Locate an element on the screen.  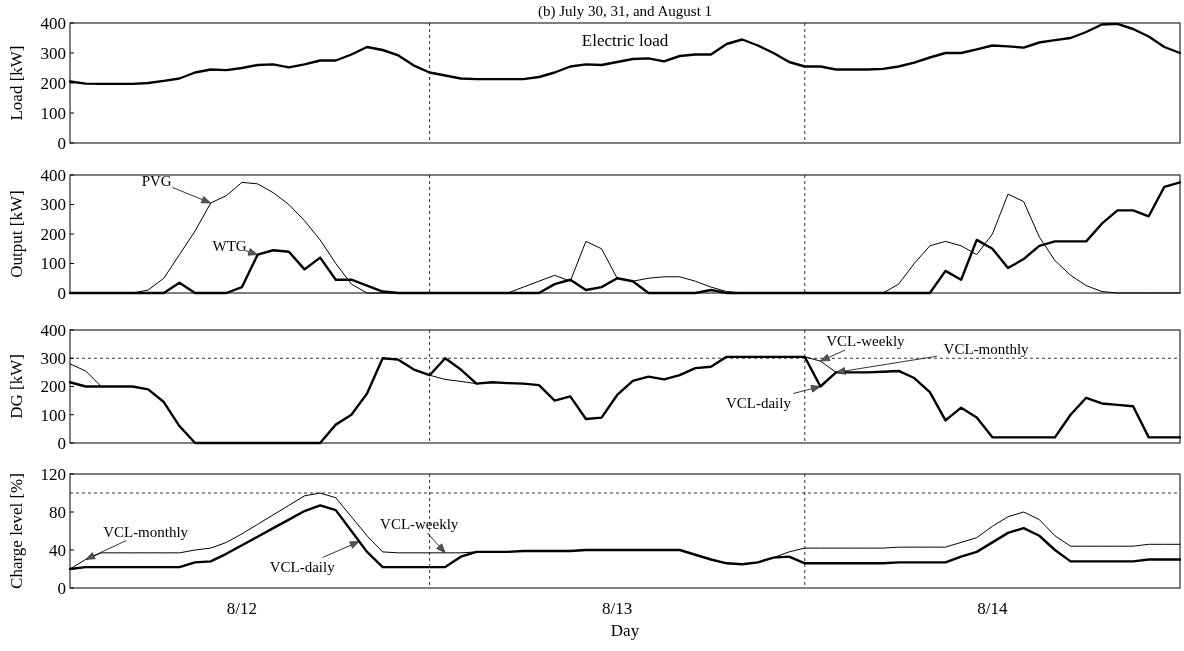
y-tick-label: 80 is located at coordinates (57, 512).